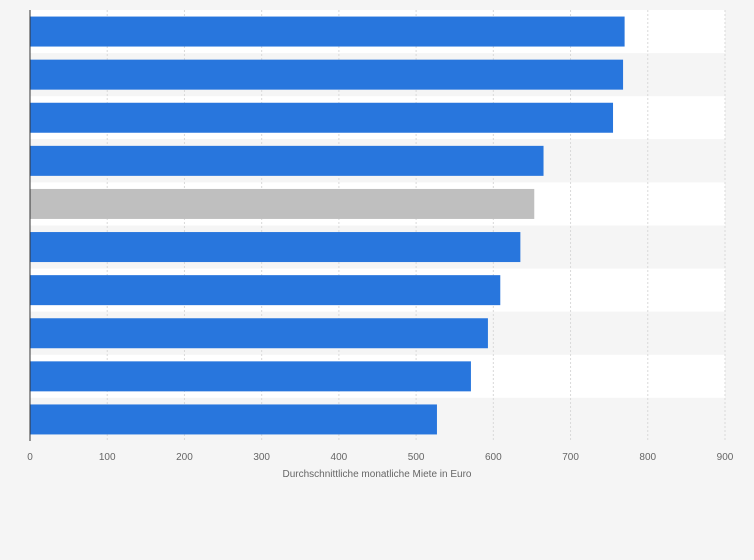 This screenshot has height=560, width=754. I want to click on x-tick-label: 500, so click(416, 457).